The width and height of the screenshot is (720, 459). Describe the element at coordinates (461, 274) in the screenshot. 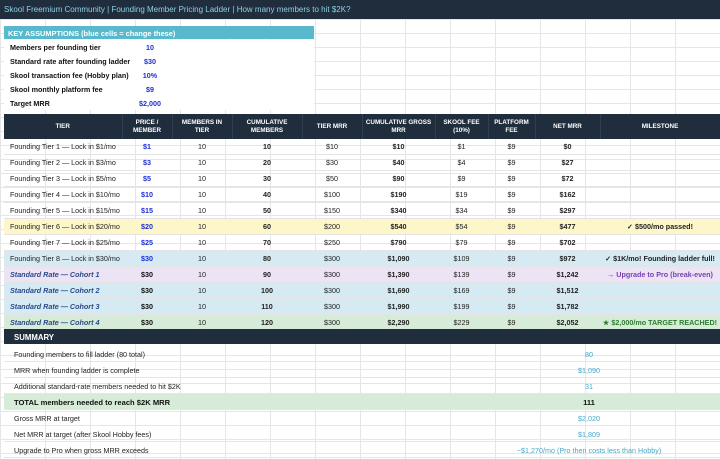

I see `row-fee-cell: $139` at that location.